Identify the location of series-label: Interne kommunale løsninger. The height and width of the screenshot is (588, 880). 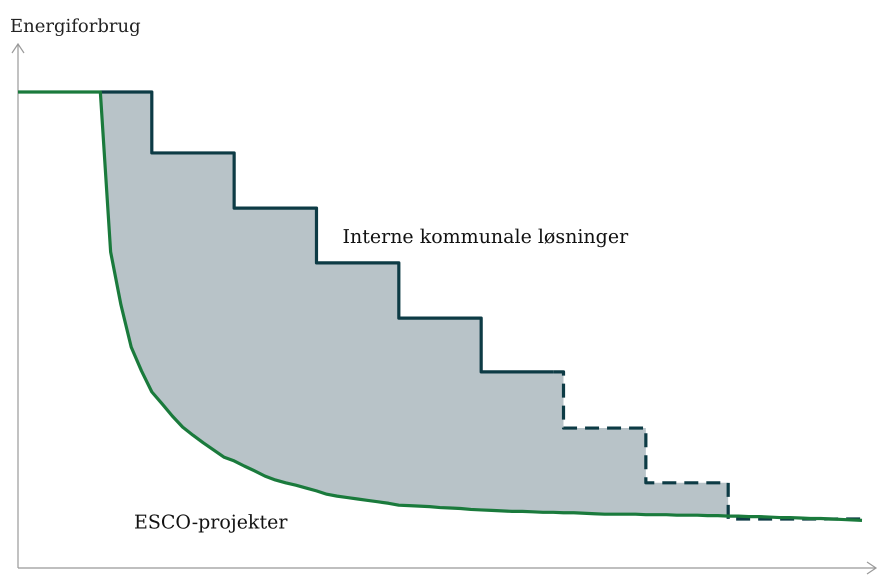
(486, 237).